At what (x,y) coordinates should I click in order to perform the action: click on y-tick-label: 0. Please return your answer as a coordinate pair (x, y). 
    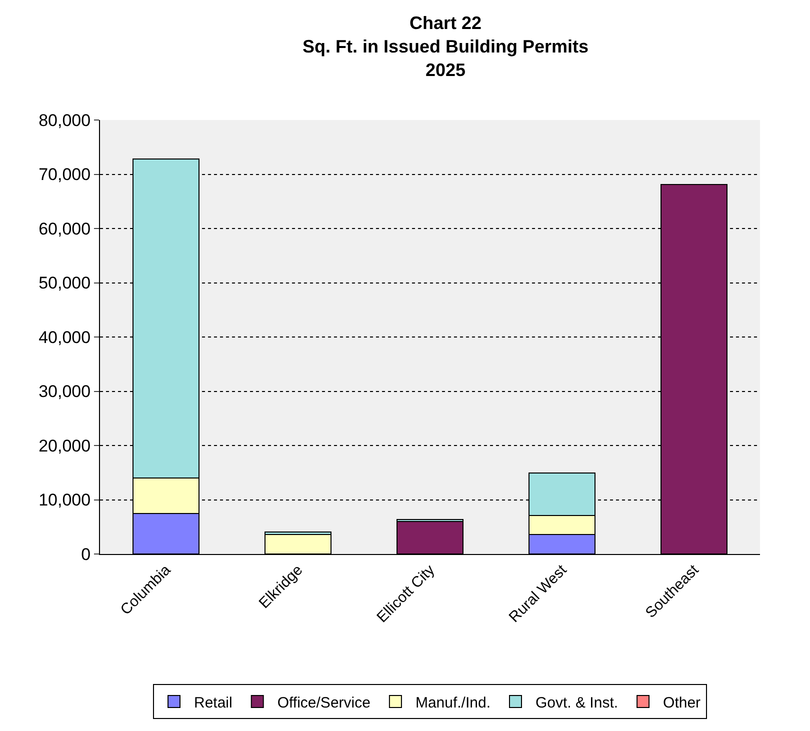
    Looking at the image, I should click on (86, 554).